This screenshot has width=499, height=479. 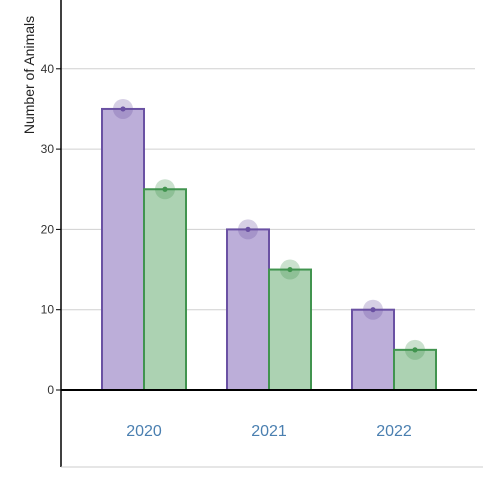 I want to click on y-tick-label-40: 40, so click(x=48, y=69).